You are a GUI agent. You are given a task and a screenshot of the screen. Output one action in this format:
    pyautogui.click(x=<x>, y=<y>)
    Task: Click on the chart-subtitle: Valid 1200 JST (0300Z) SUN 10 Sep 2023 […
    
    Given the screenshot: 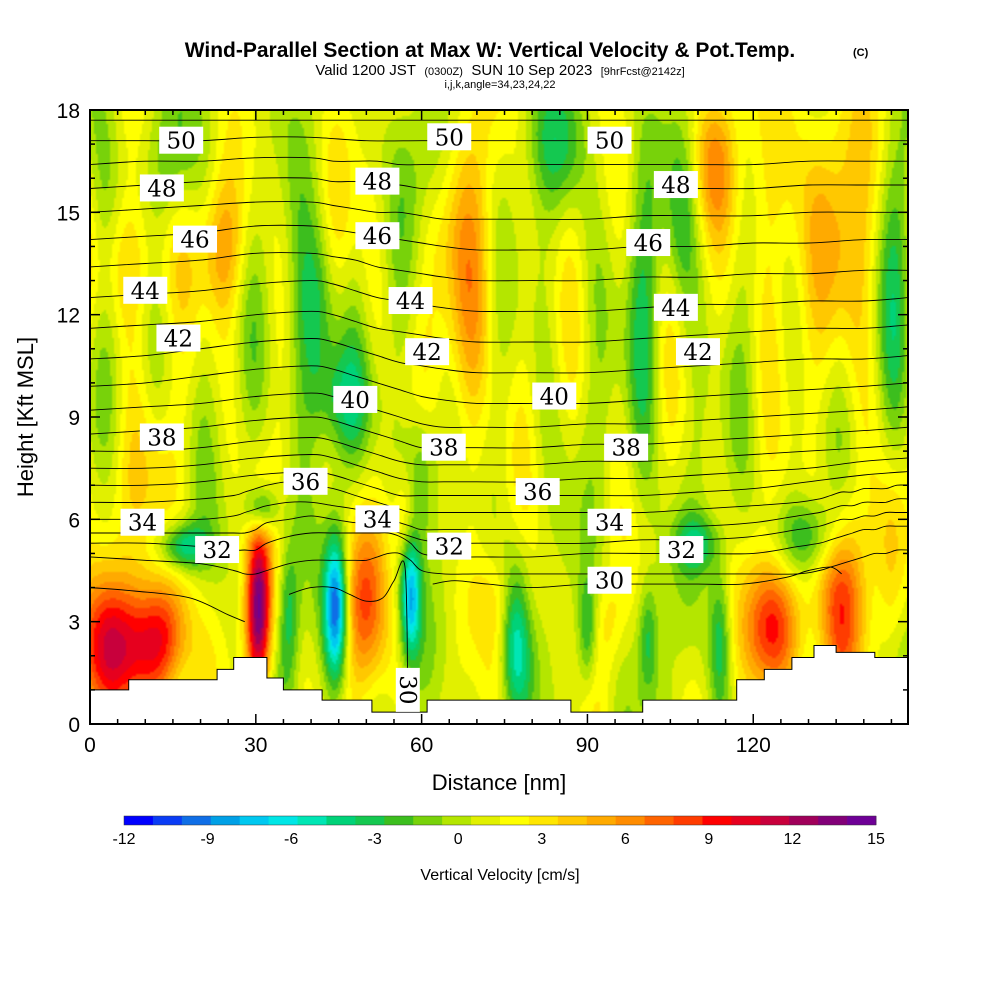 What is the action you would take?
    pyautogui.click(x=499, y=70)
    